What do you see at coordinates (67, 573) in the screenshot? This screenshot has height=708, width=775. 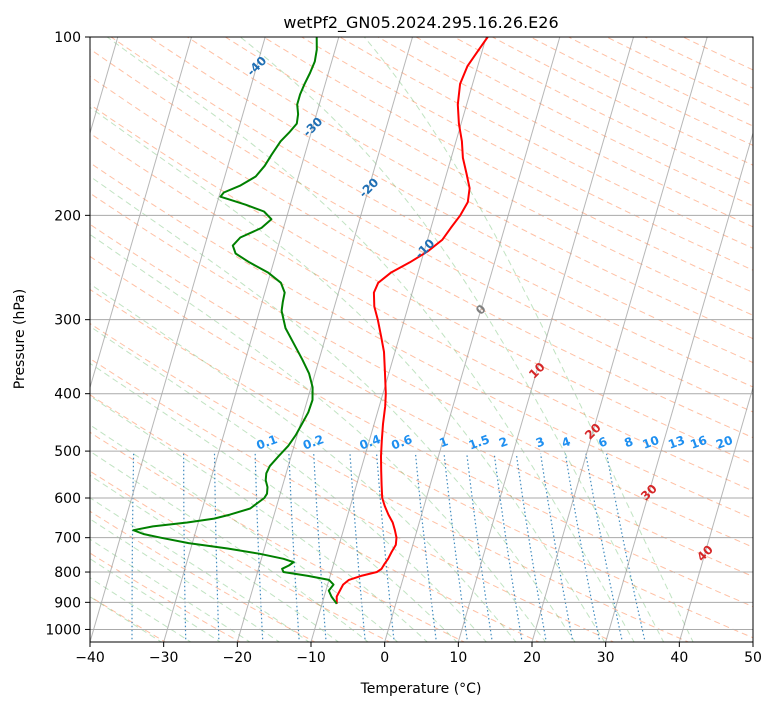 I see `y-tick-label: 800` at bounding box center [67, 573].